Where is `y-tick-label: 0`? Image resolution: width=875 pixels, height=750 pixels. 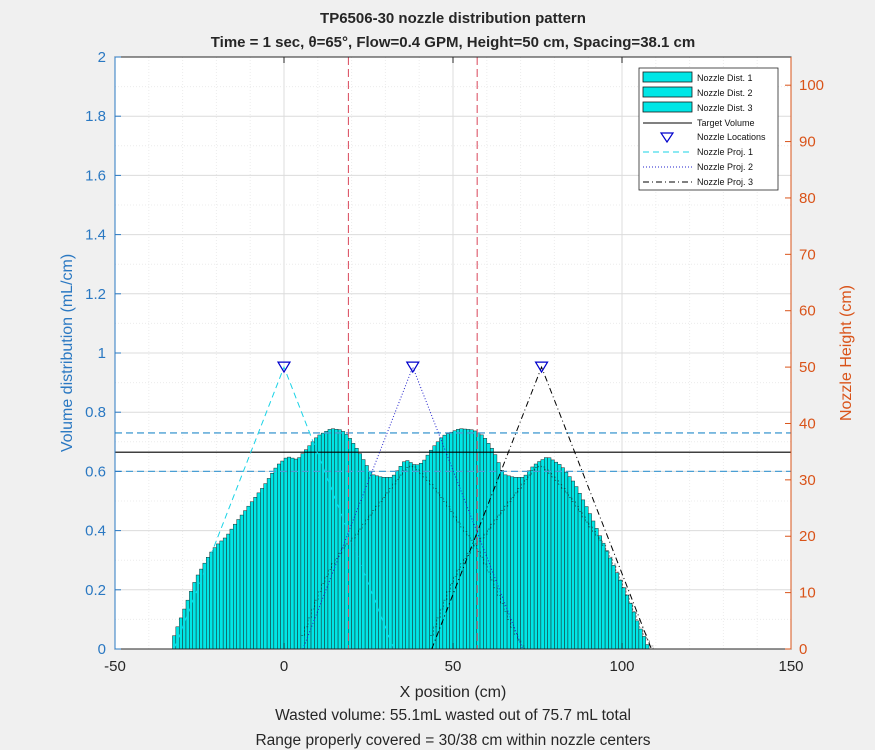 y-tick-label: 0 is located at coordinates (102, 649).